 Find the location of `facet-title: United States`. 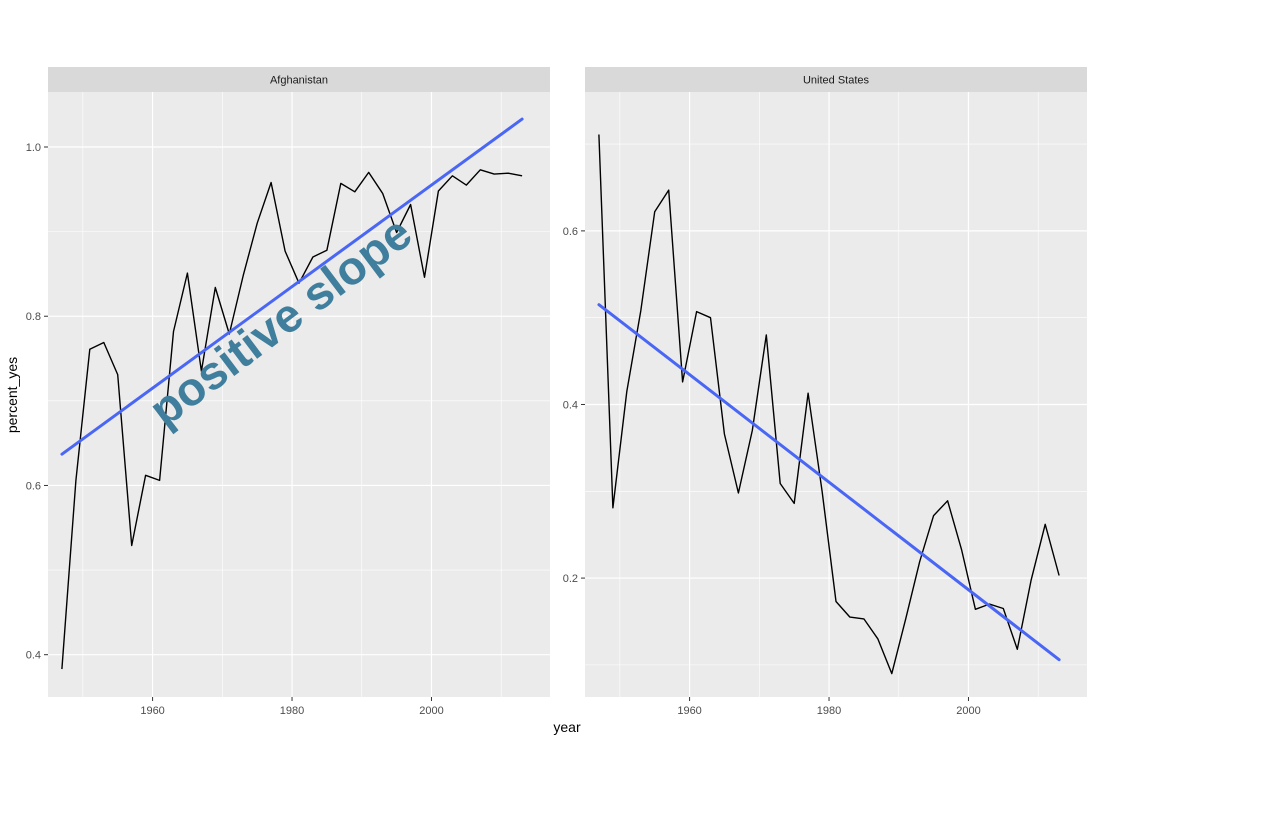

facet-title: United States is located at coordinates (836, 81).